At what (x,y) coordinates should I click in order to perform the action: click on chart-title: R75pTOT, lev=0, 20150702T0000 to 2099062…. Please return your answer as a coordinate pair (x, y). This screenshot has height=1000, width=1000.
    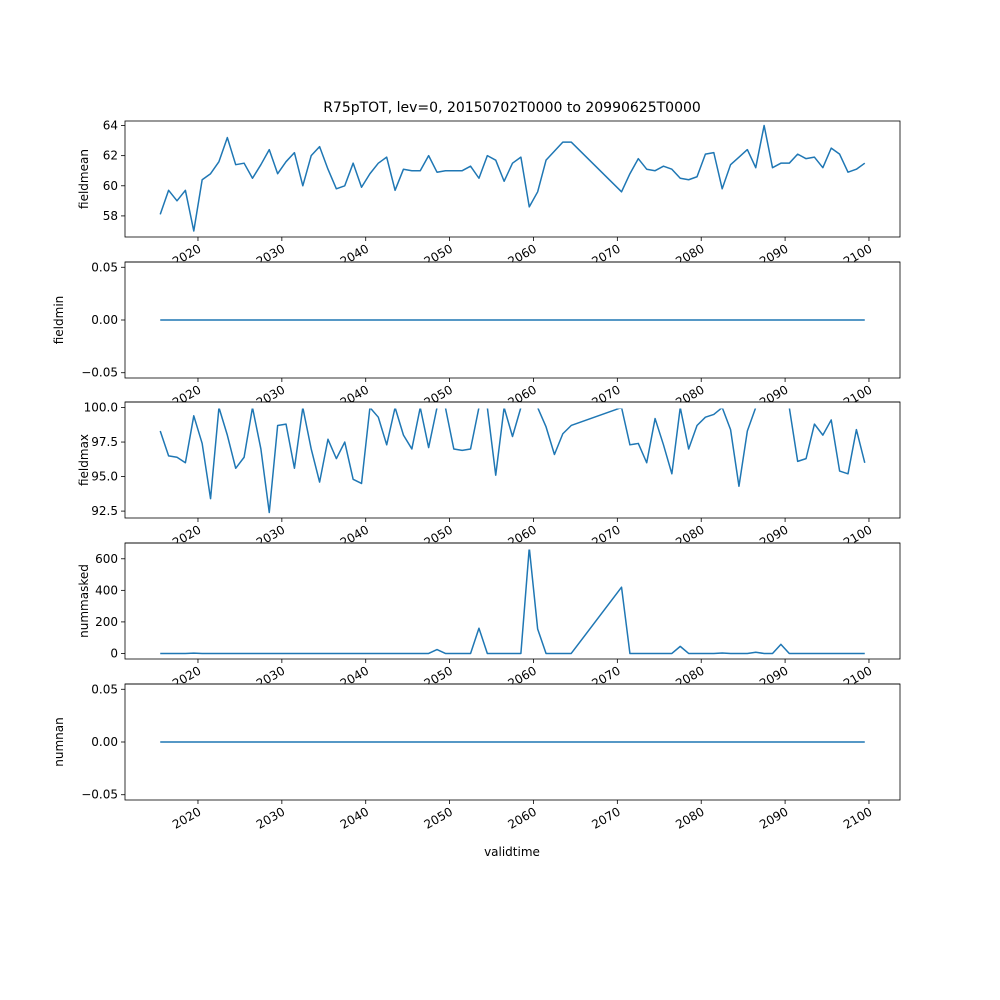
    Looking at the image, I should click on (512, 108).